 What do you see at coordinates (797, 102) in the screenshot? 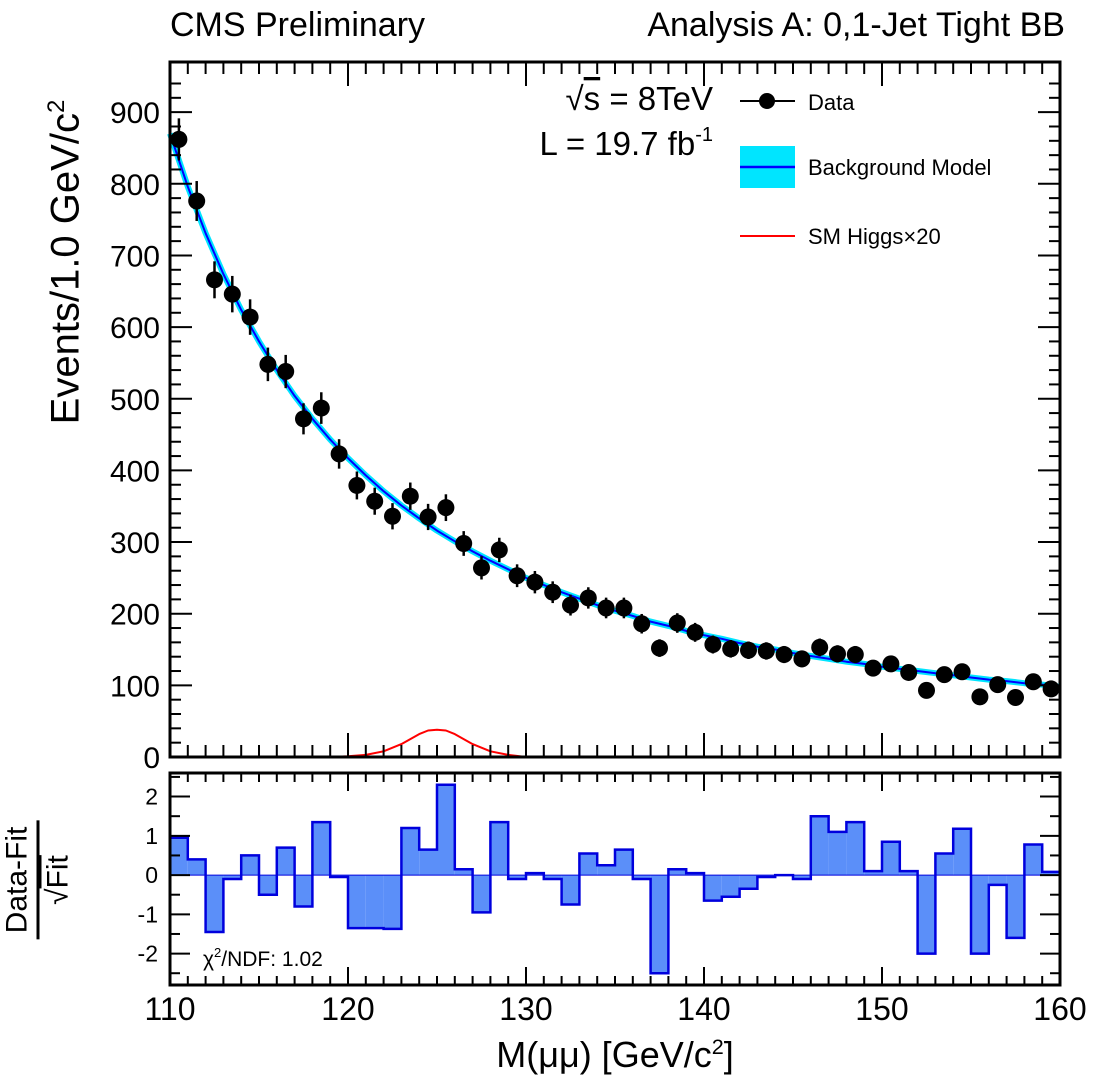
I see `legend-item-data: Data` at bounding box center [797, 102].